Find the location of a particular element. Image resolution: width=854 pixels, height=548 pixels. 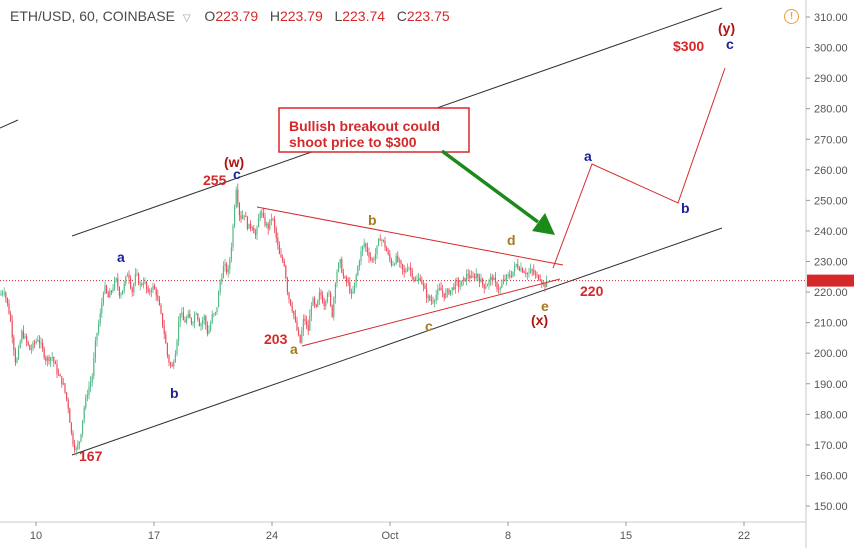

wave-y-label: (y) is located at coordinates (726, 28).